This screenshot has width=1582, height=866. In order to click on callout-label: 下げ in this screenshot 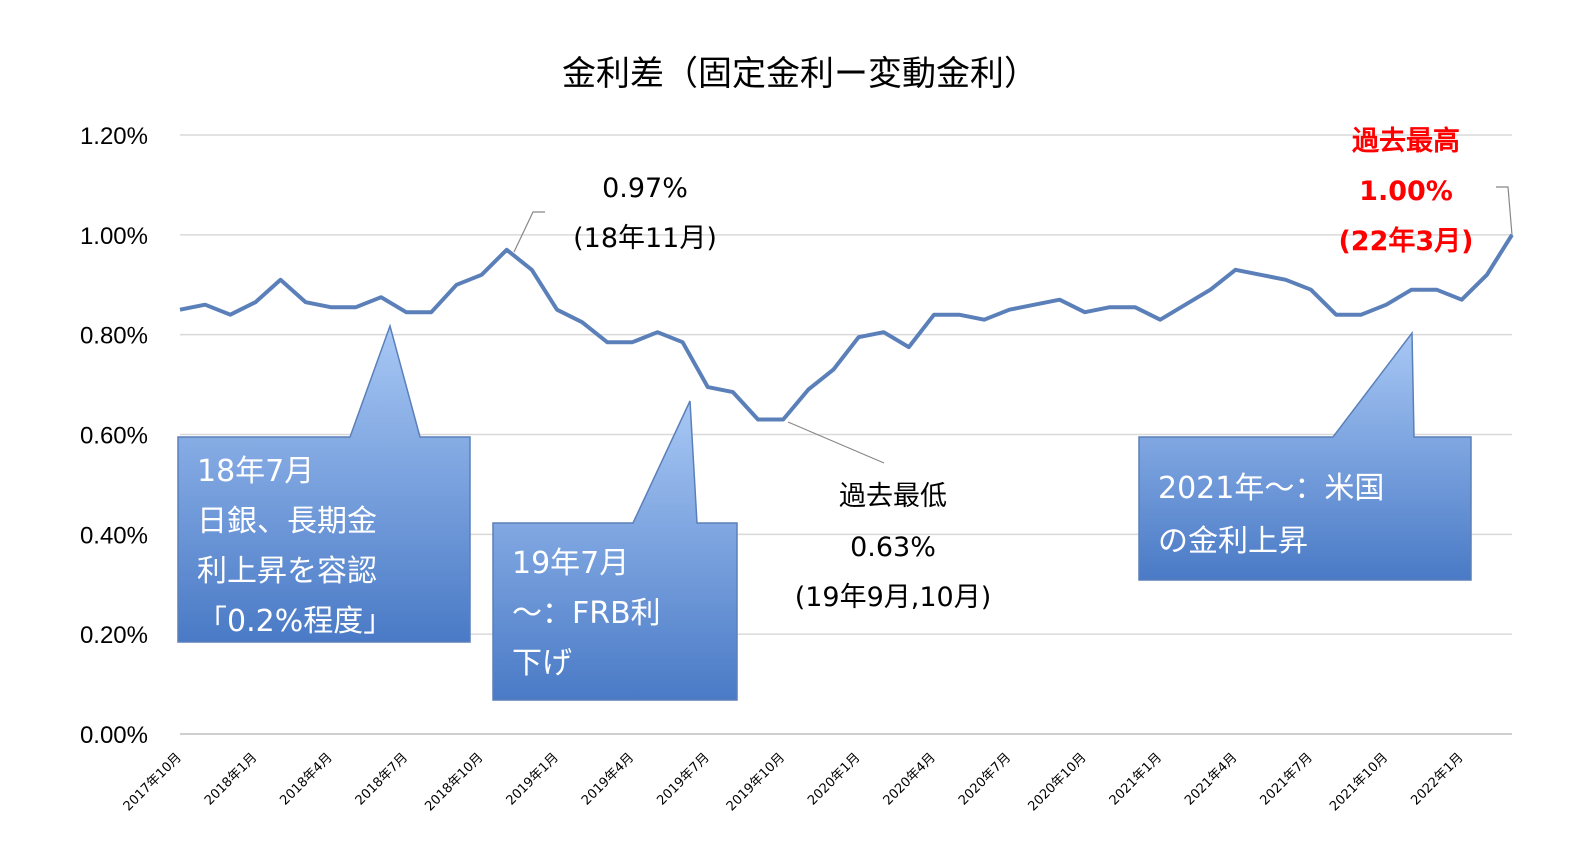, I will do `click(542, 663)`.